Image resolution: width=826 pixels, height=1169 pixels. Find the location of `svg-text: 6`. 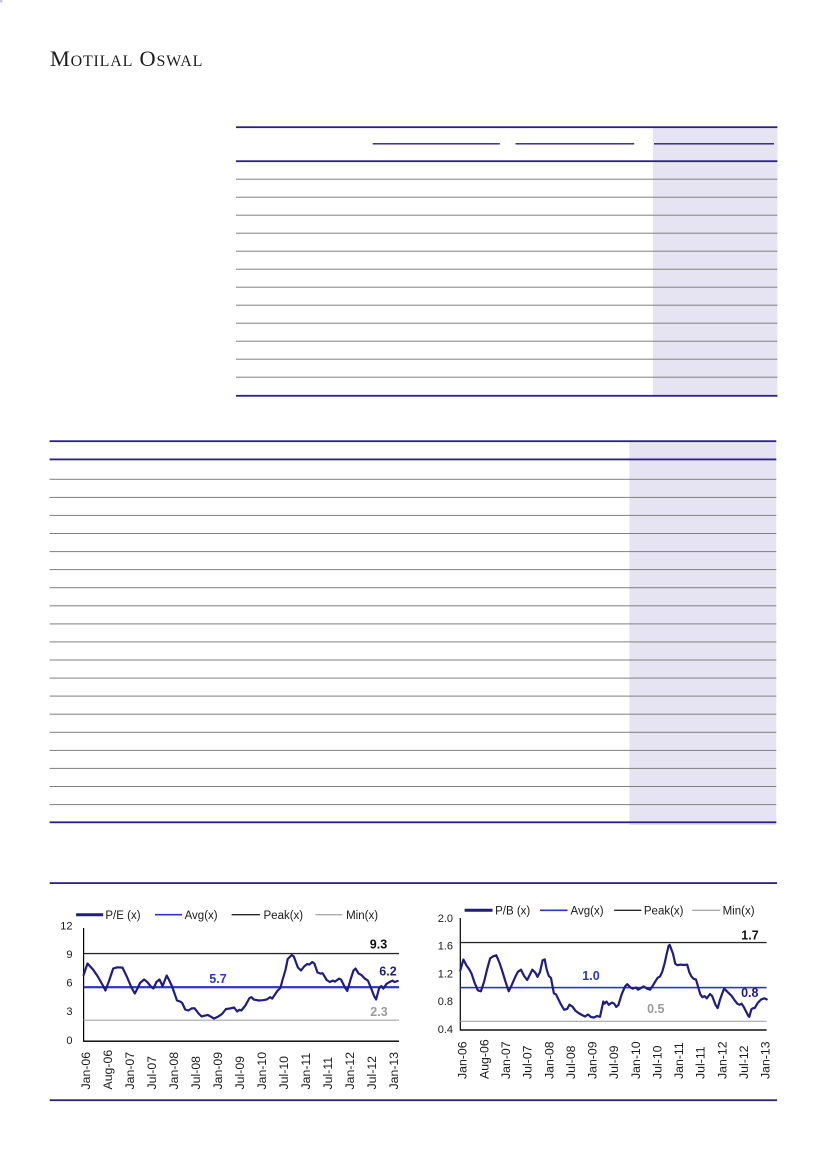

svg-text: 6 is located at coordinates (69, 984).